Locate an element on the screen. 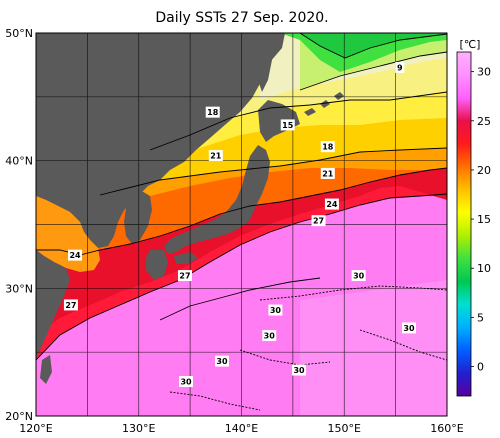  colorbar-tick-label: 5 is located at coordinates (480, 317).